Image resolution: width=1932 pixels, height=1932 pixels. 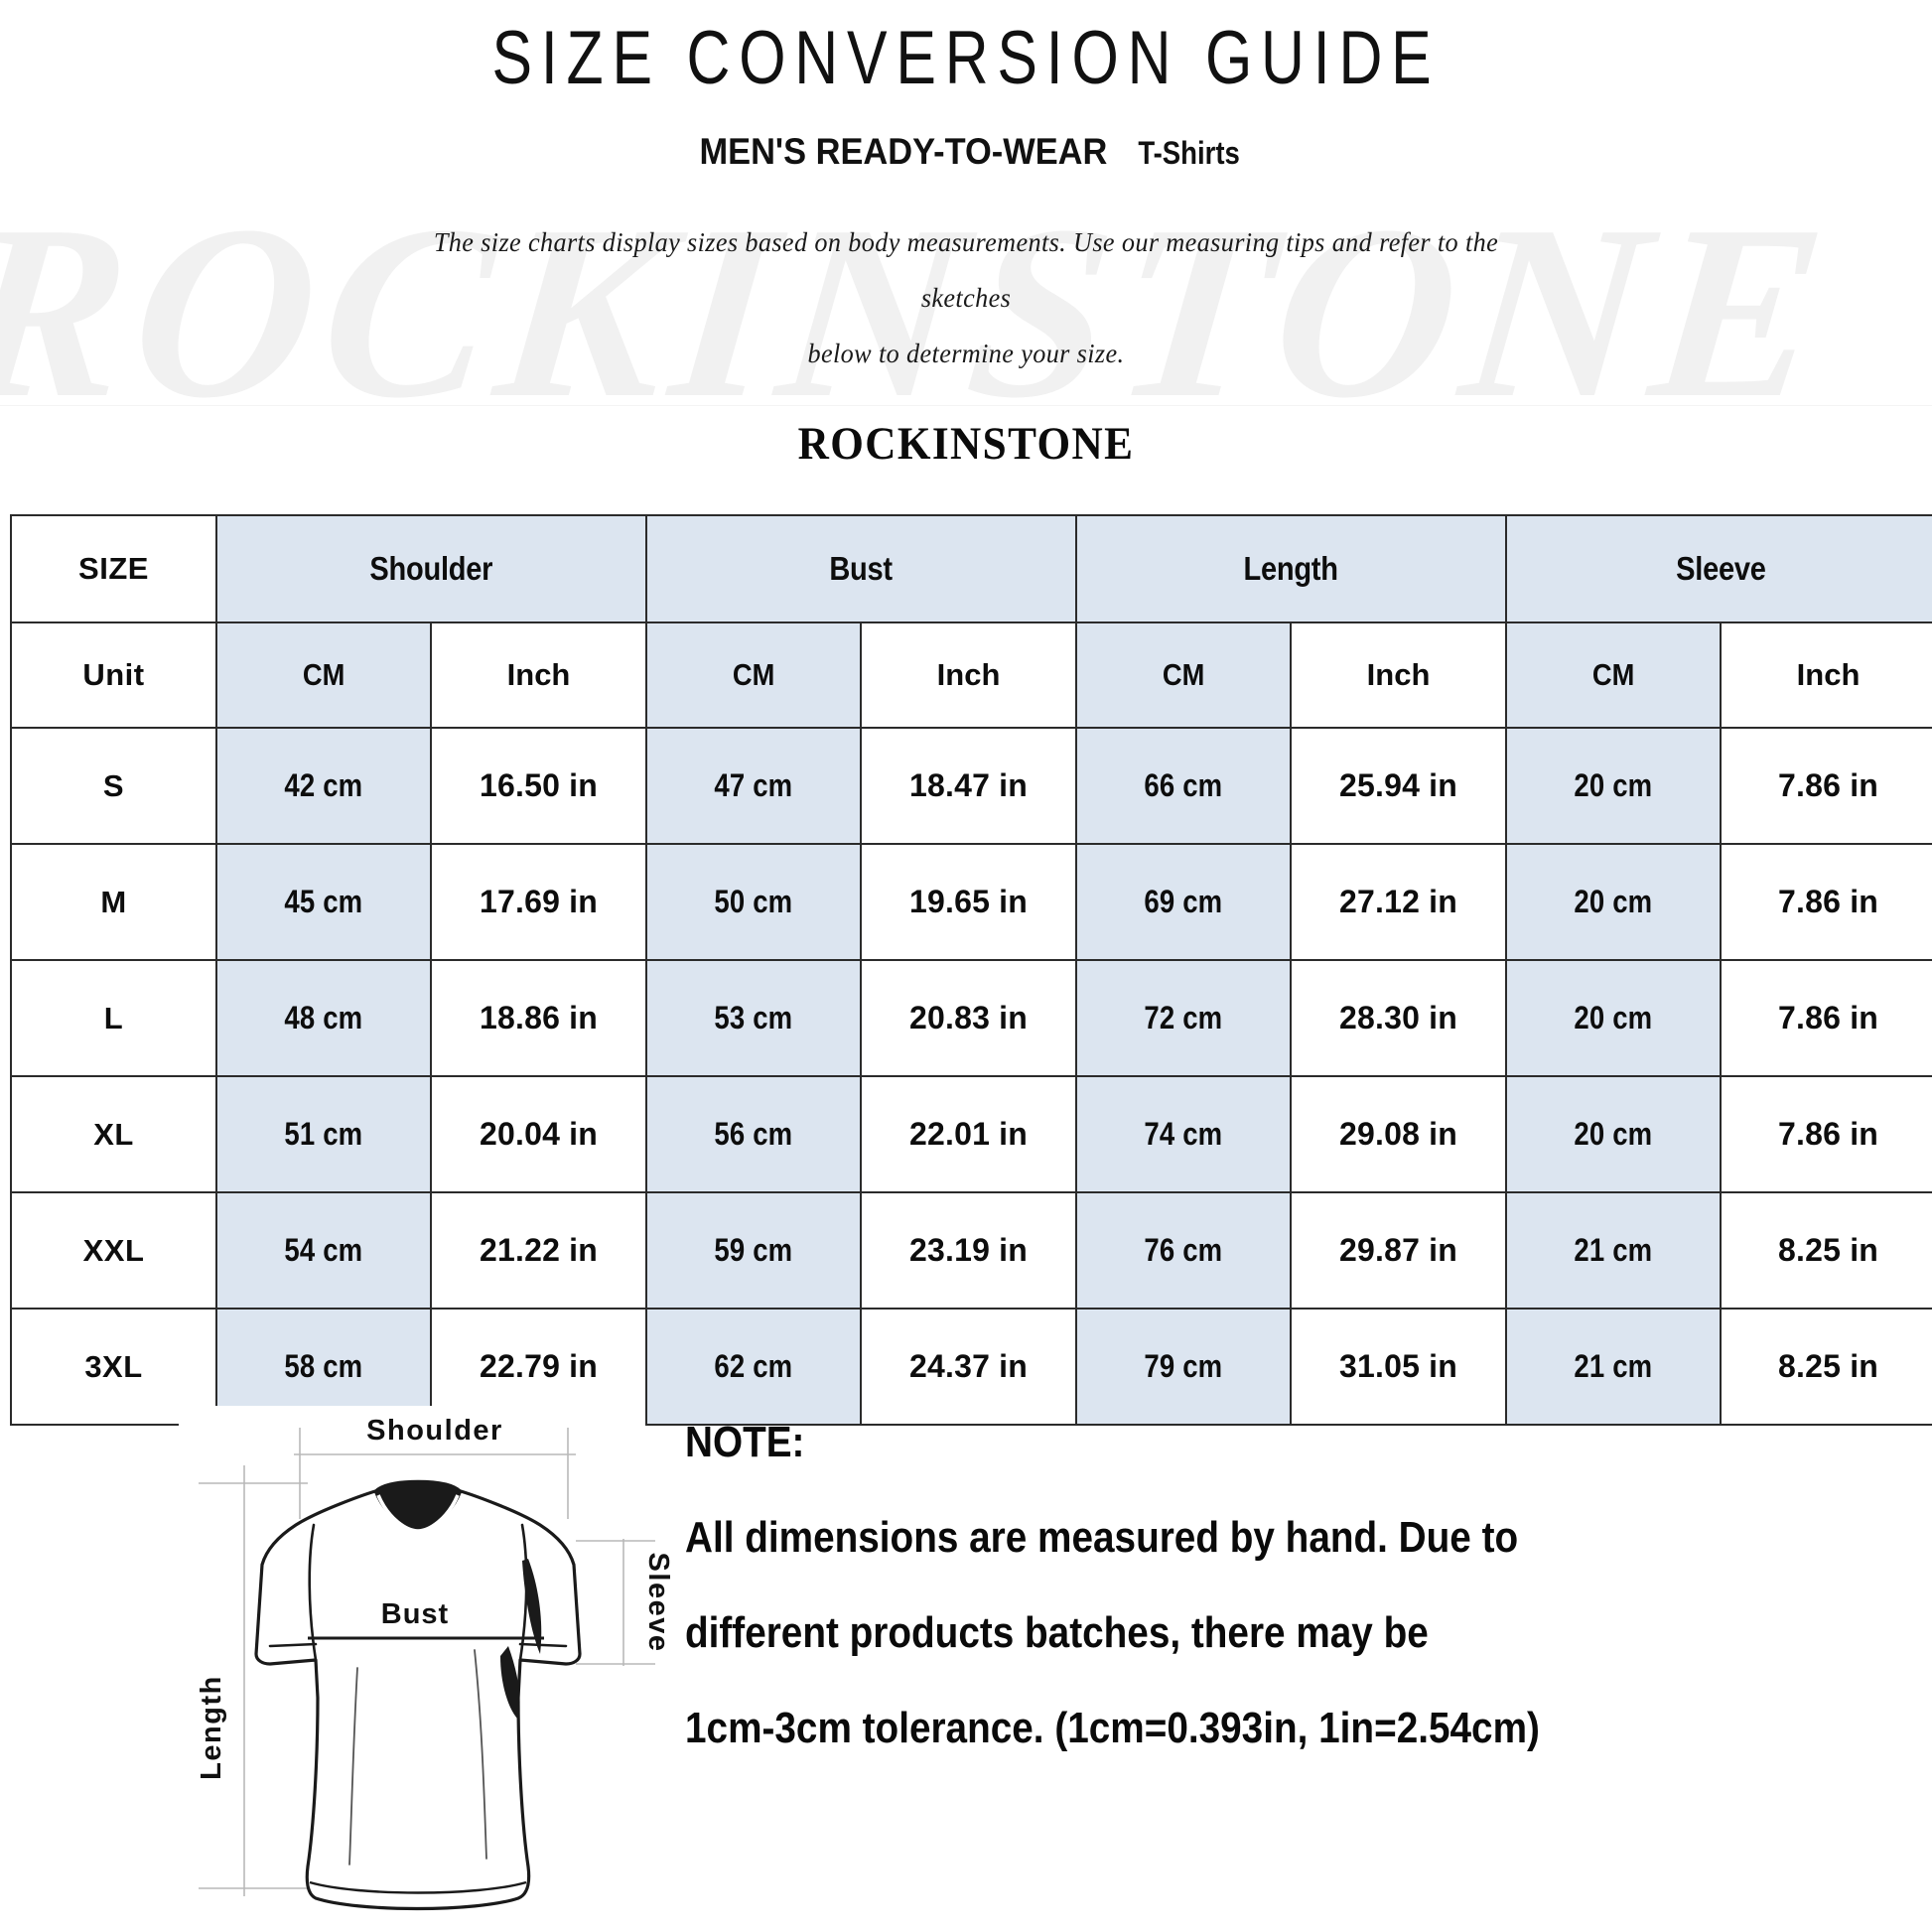 What do you see at coordinates (324, 1134) in the screenshot?
I see `cell-shoulder-cm: 51 cm` at bounding box center [324, 1134].